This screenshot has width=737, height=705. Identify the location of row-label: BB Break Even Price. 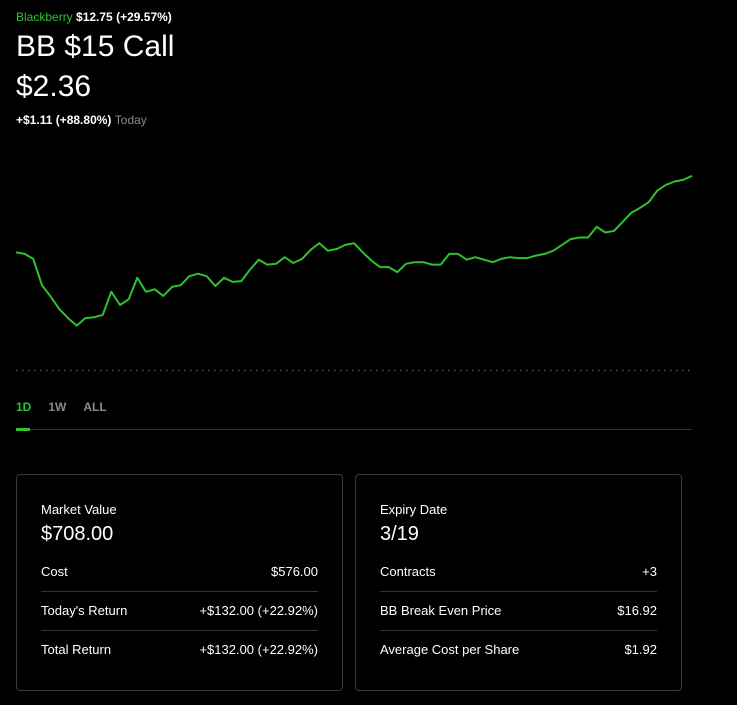
(441, 610).